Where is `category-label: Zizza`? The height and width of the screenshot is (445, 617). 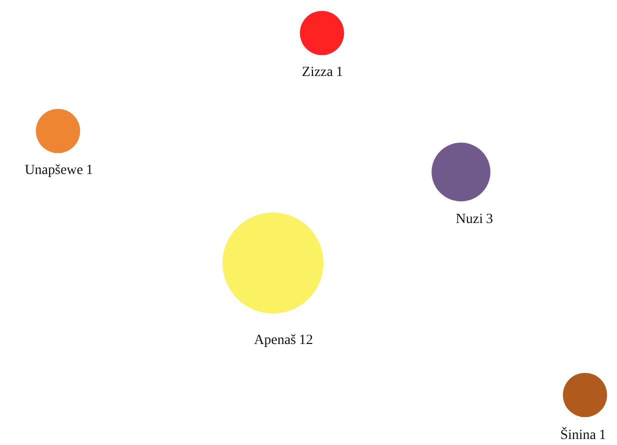 category-label: Zizza is located at coordinates (318, 72).